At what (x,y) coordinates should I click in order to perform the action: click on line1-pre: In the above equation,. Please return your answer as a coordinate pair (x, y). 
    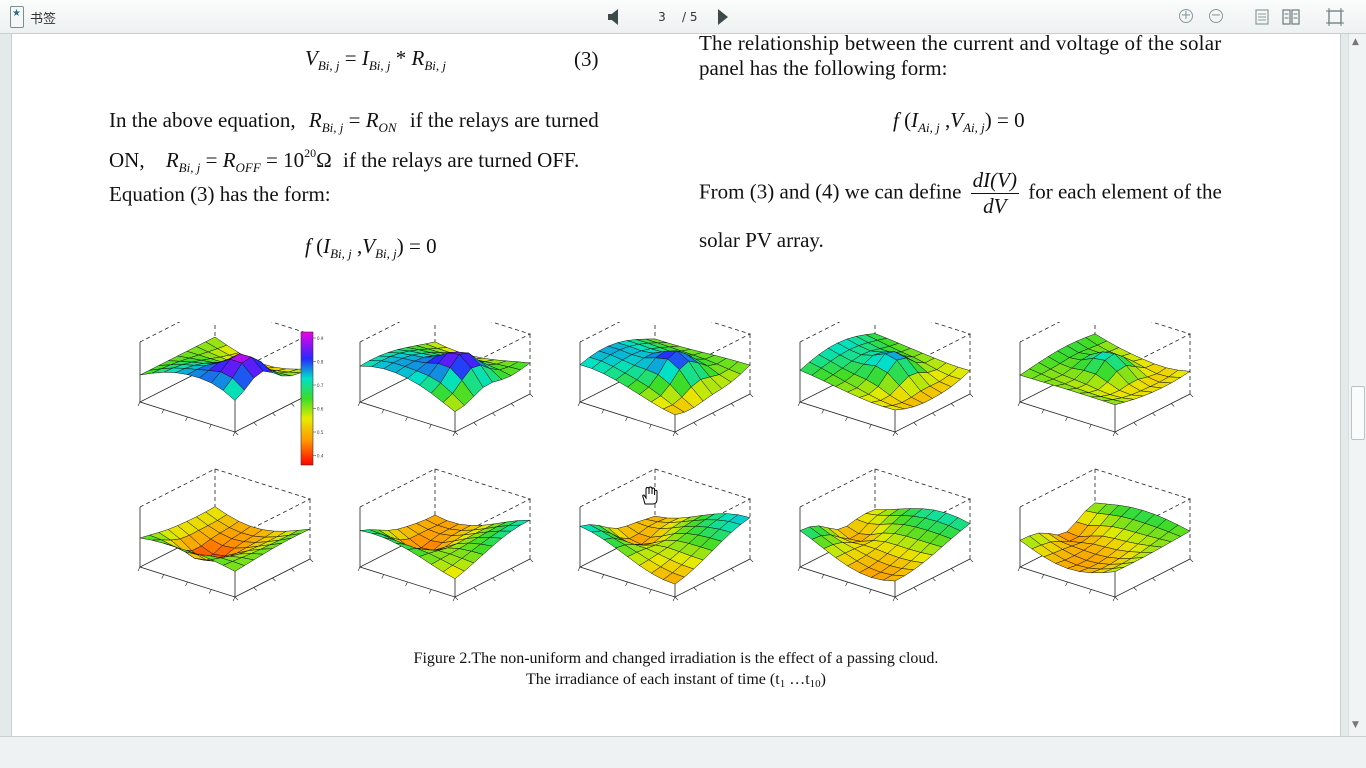
    Looking at the image, I should click on (202, 120).